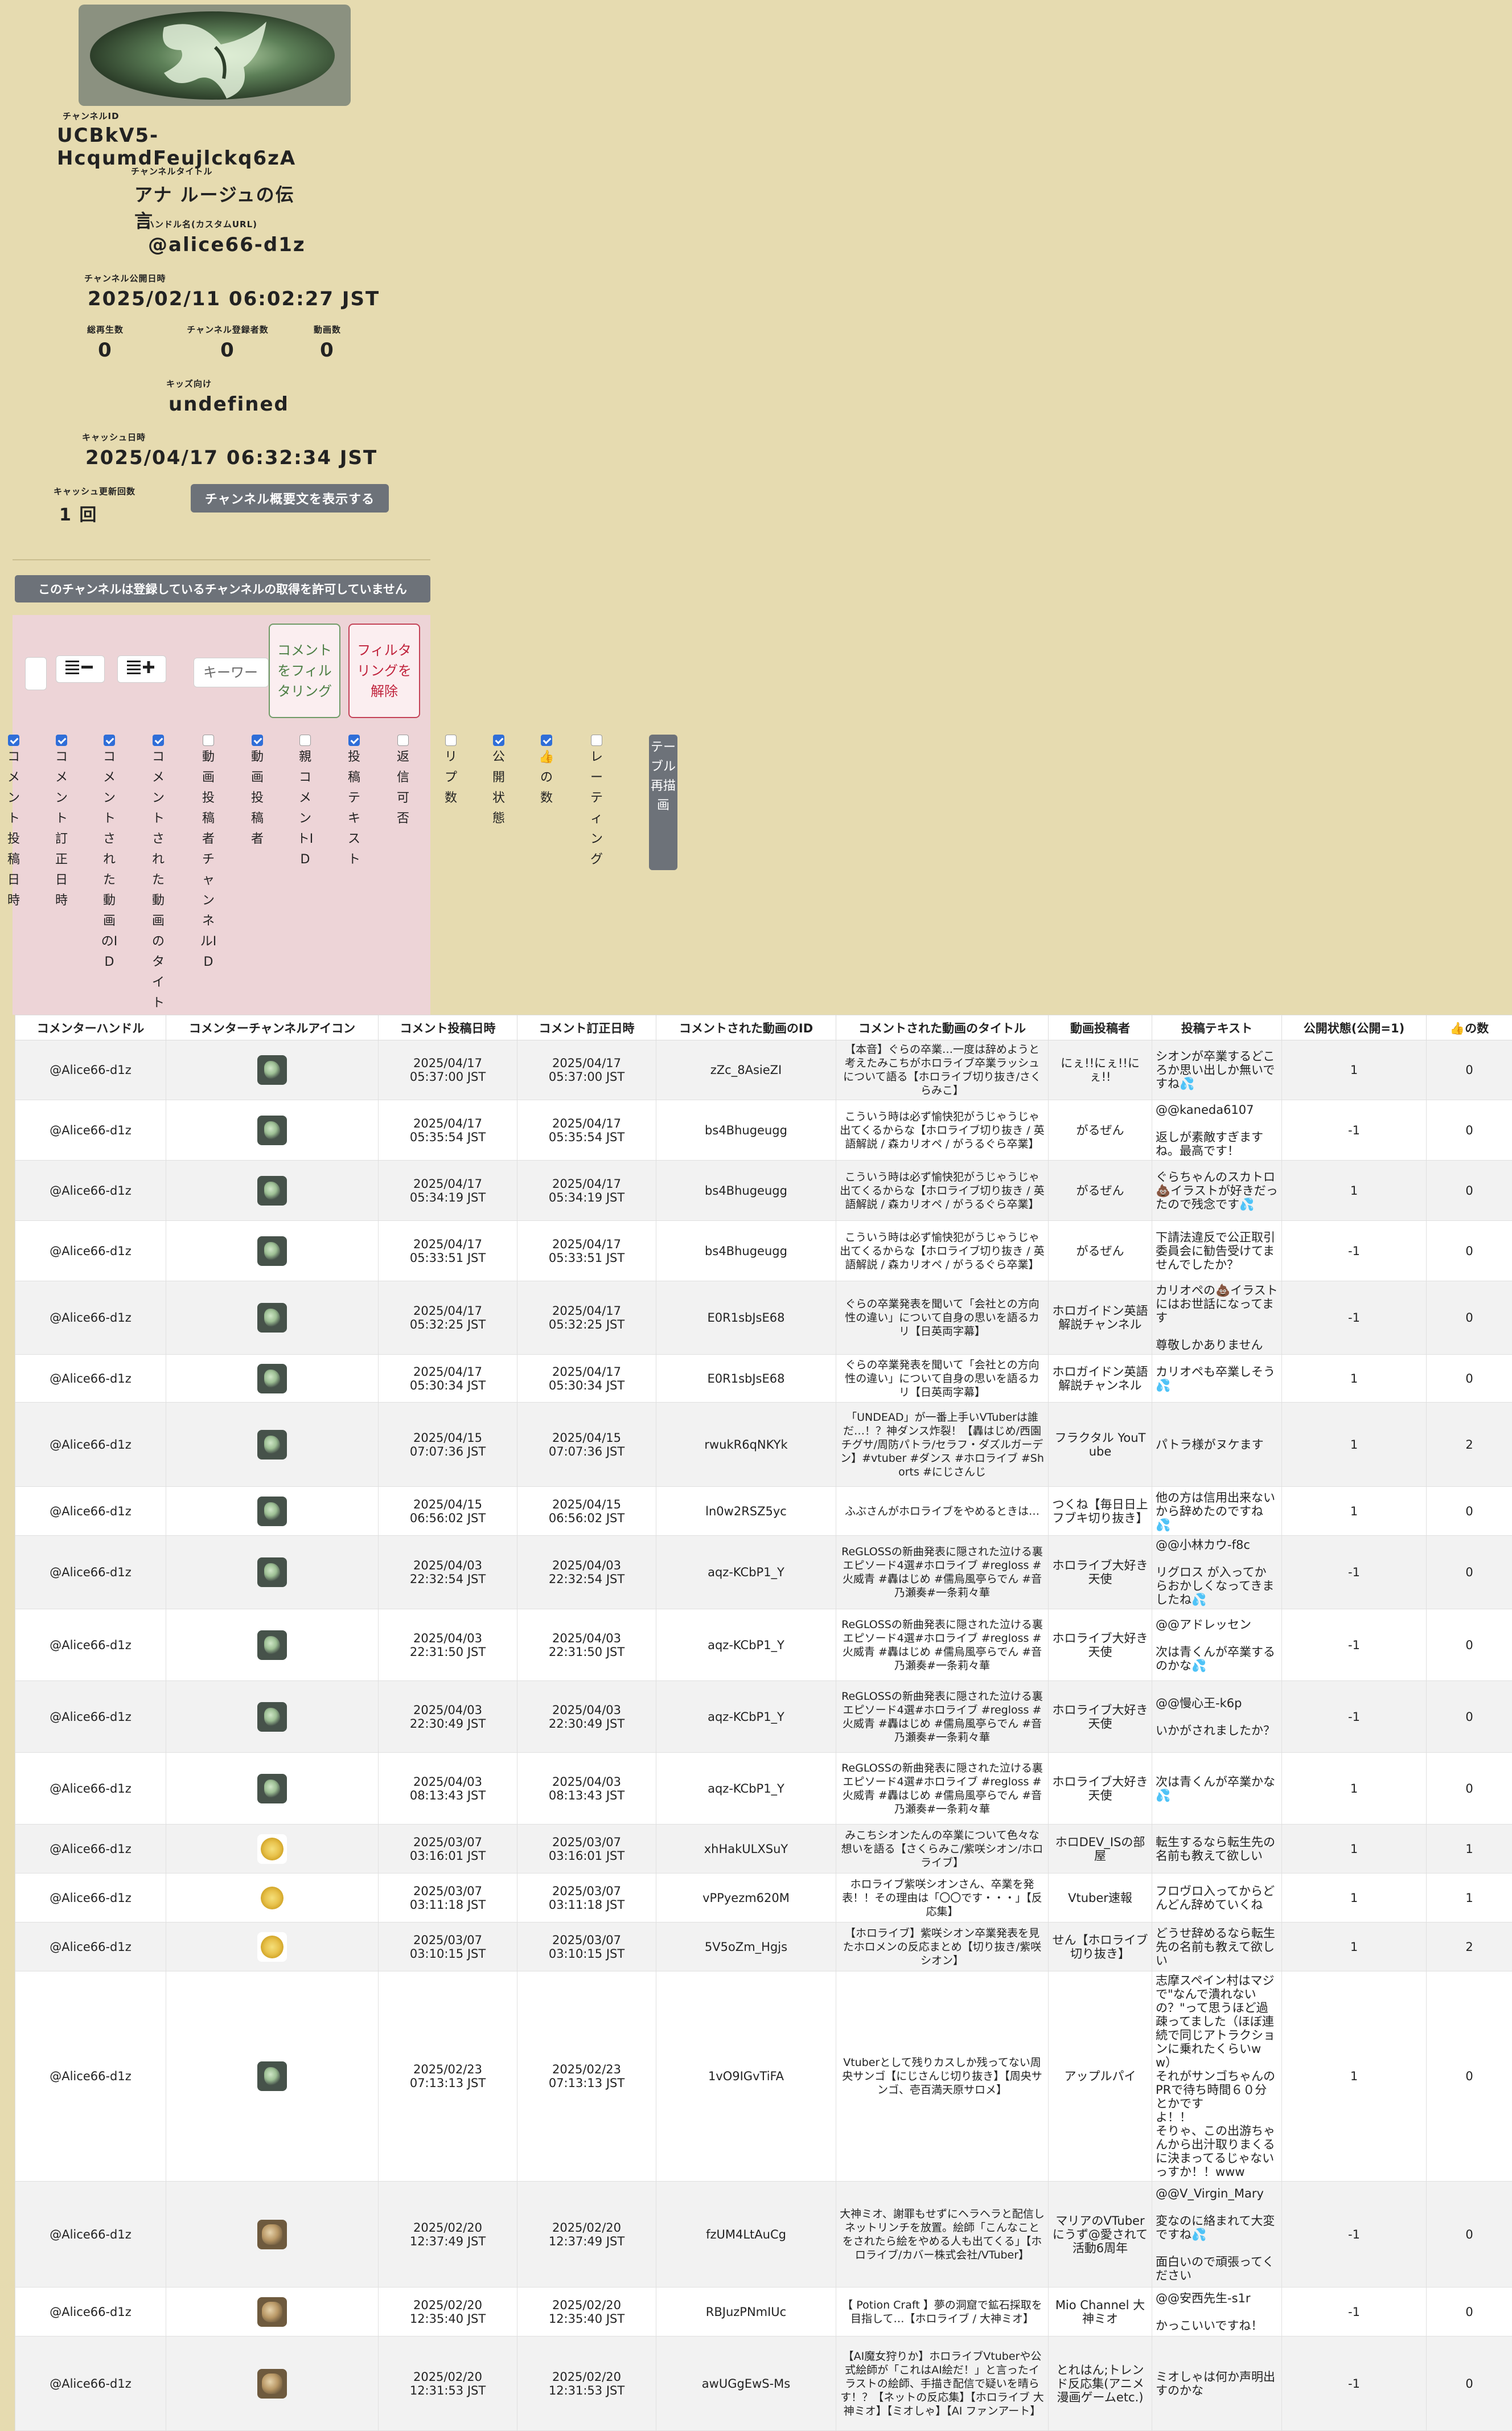 Image resolution: width=1512 pixels, height=2431 pixels. What do you see at coordinates (109, 854) in the screenshot?
I see `column-toggle: コメントされた動画のID` at bounding box center [109, 854].